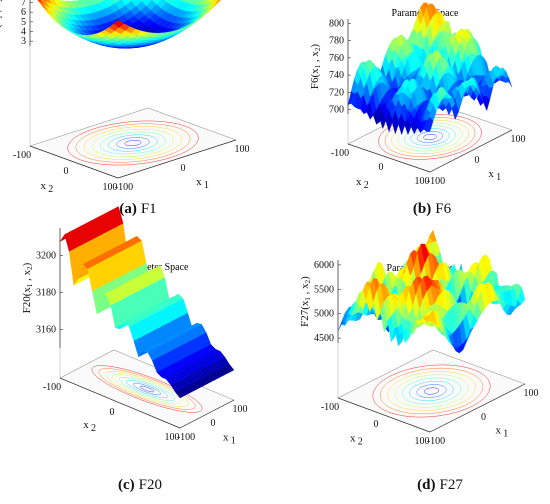  I want to click on panel-function: F27, so click(452, 485).